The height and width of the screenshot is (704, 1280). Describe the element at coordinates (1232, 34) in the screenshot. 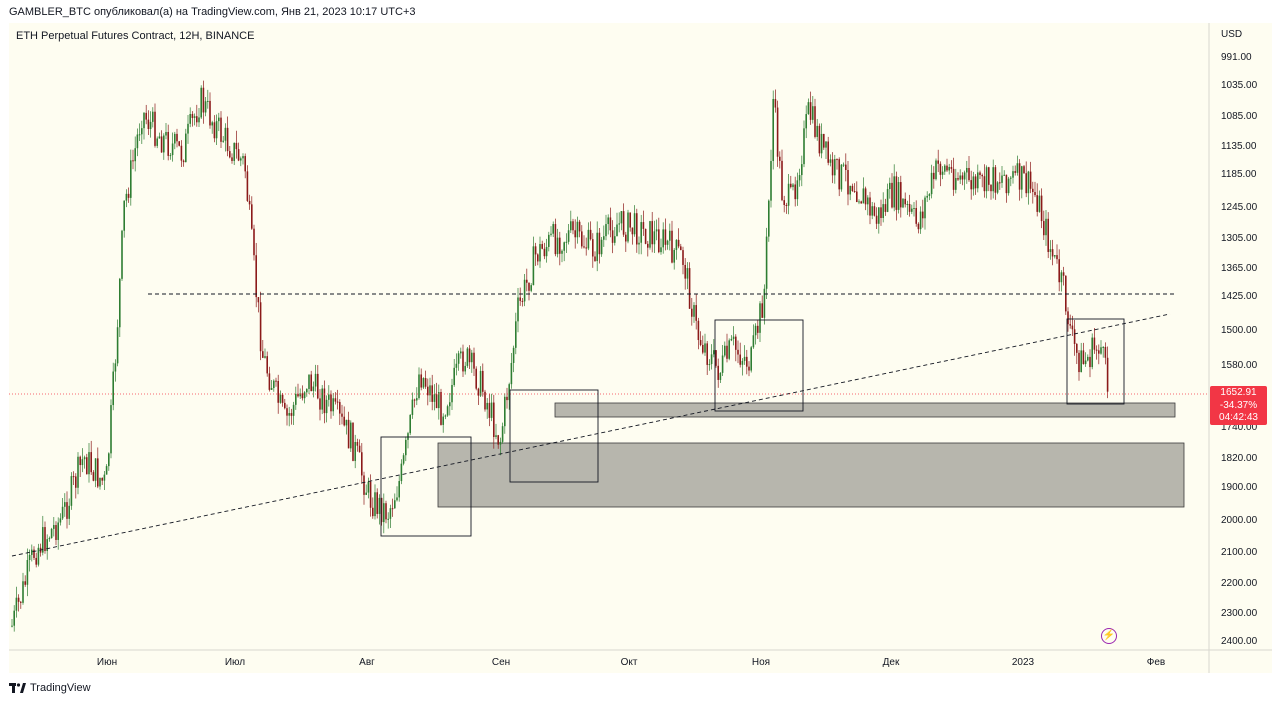

I see `currency-label: USD` at that location.